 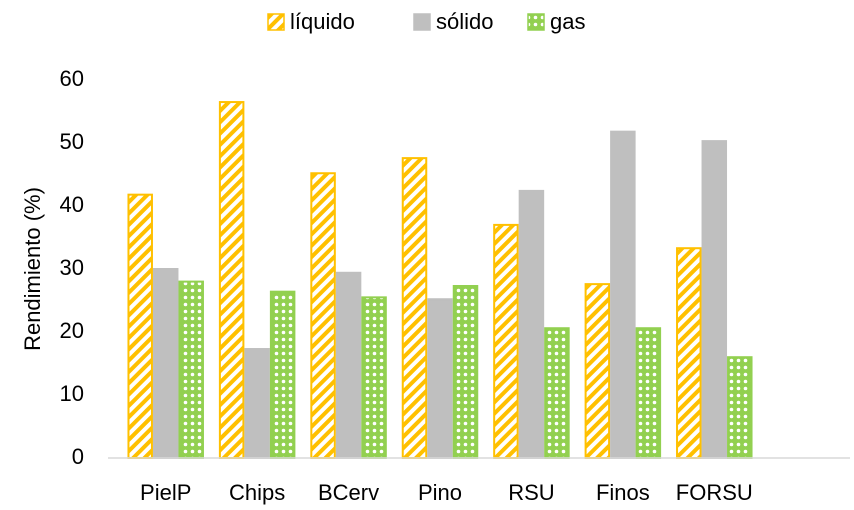 I want to click on y-tick-label: 50, so click(x=72, y=141).